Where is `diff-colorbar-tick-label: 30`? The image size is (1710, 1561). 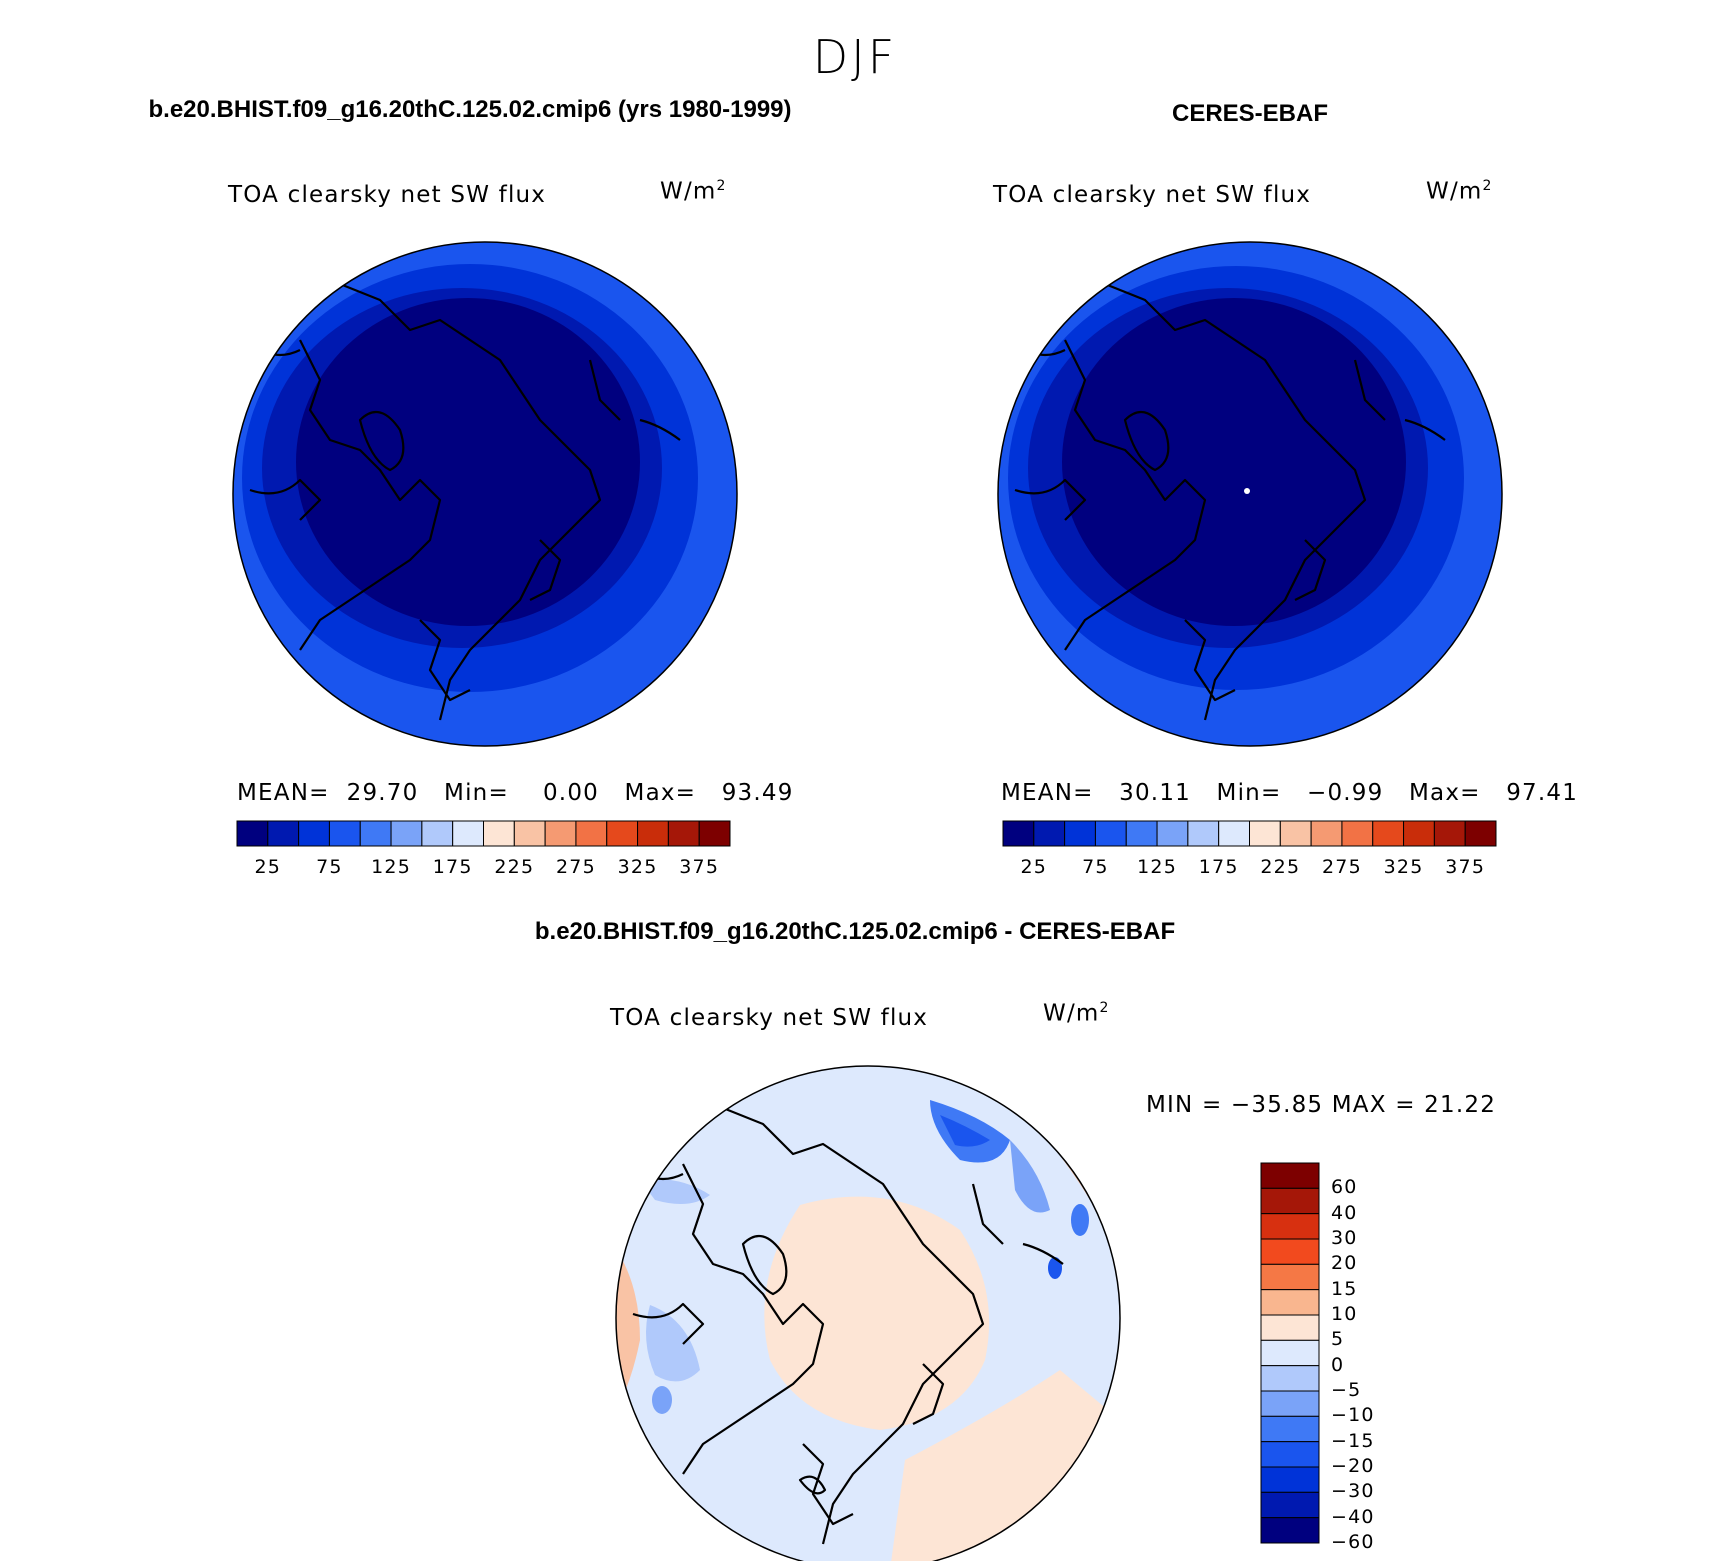
diff-colorbar-tick-label: 30 is located at coordinates (1344, 1238).